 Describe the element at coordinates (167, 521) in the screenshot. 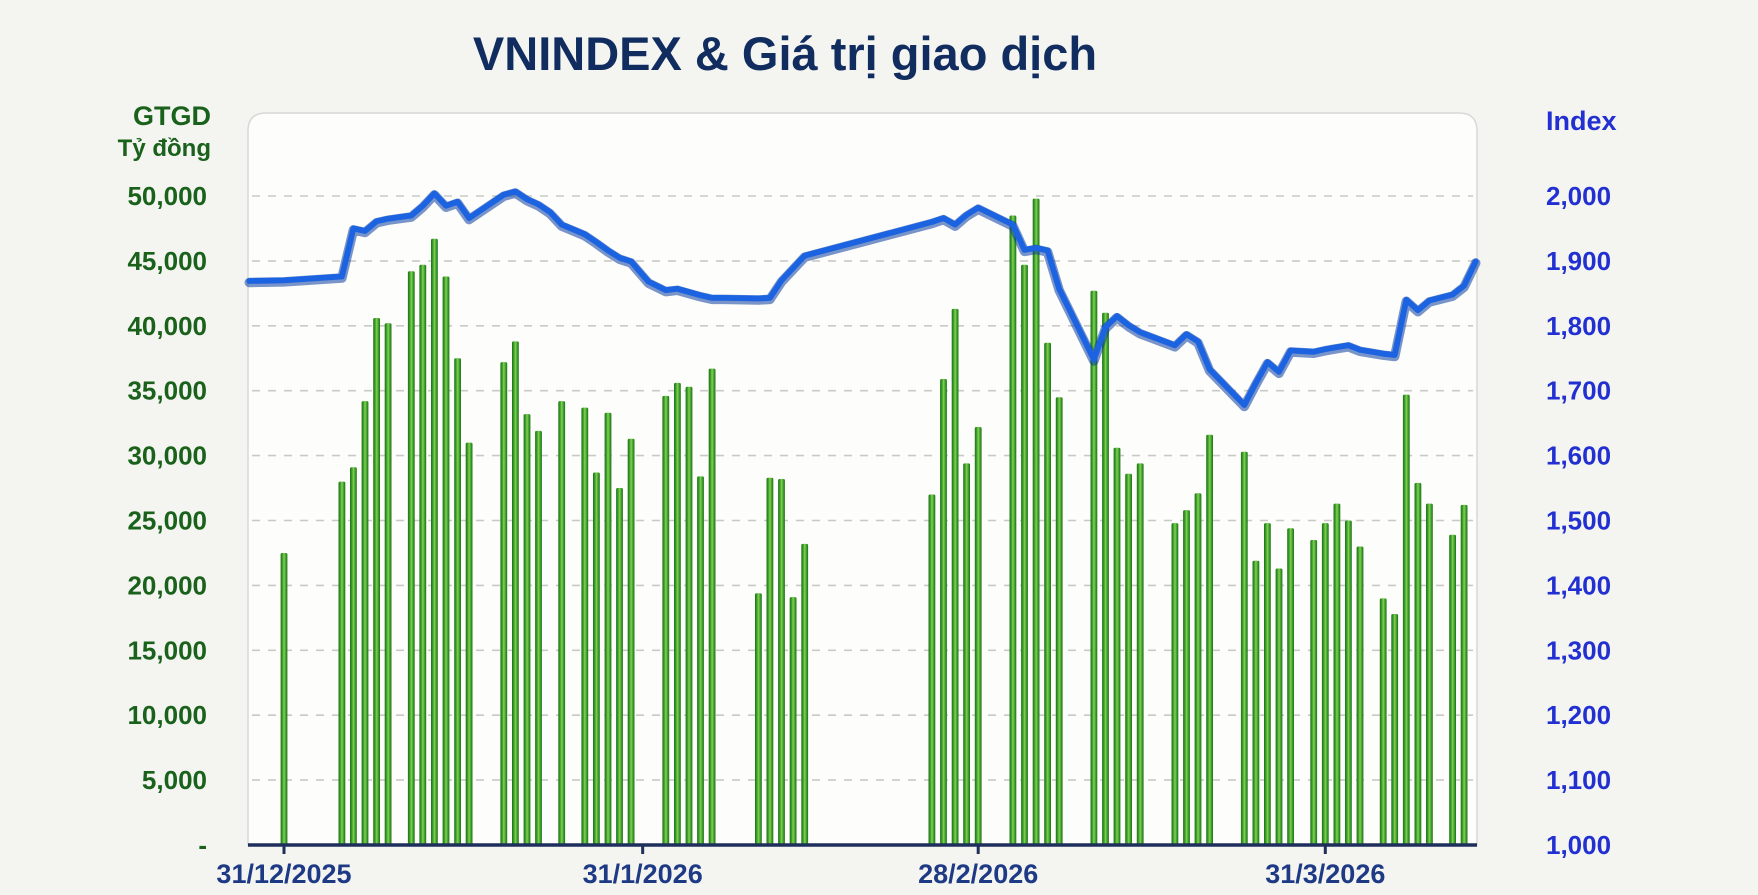

I see `left-axis-tick: 25,000` at that location.